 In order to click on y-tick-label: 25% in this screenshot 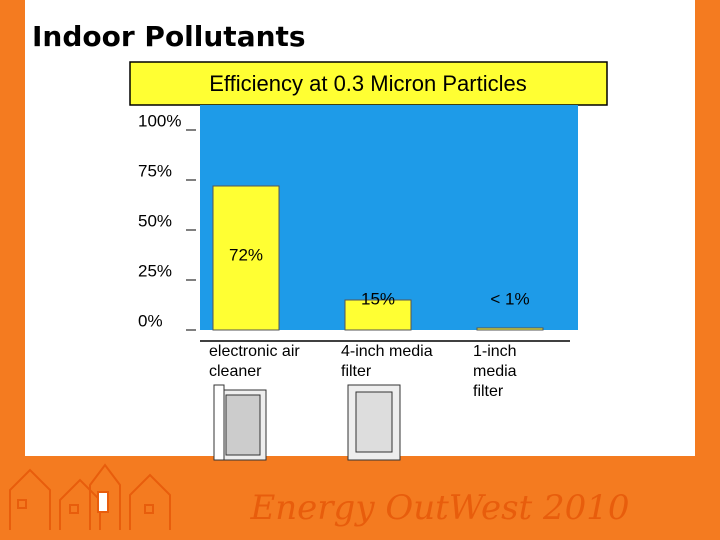, I will do `click(155, 270)`.